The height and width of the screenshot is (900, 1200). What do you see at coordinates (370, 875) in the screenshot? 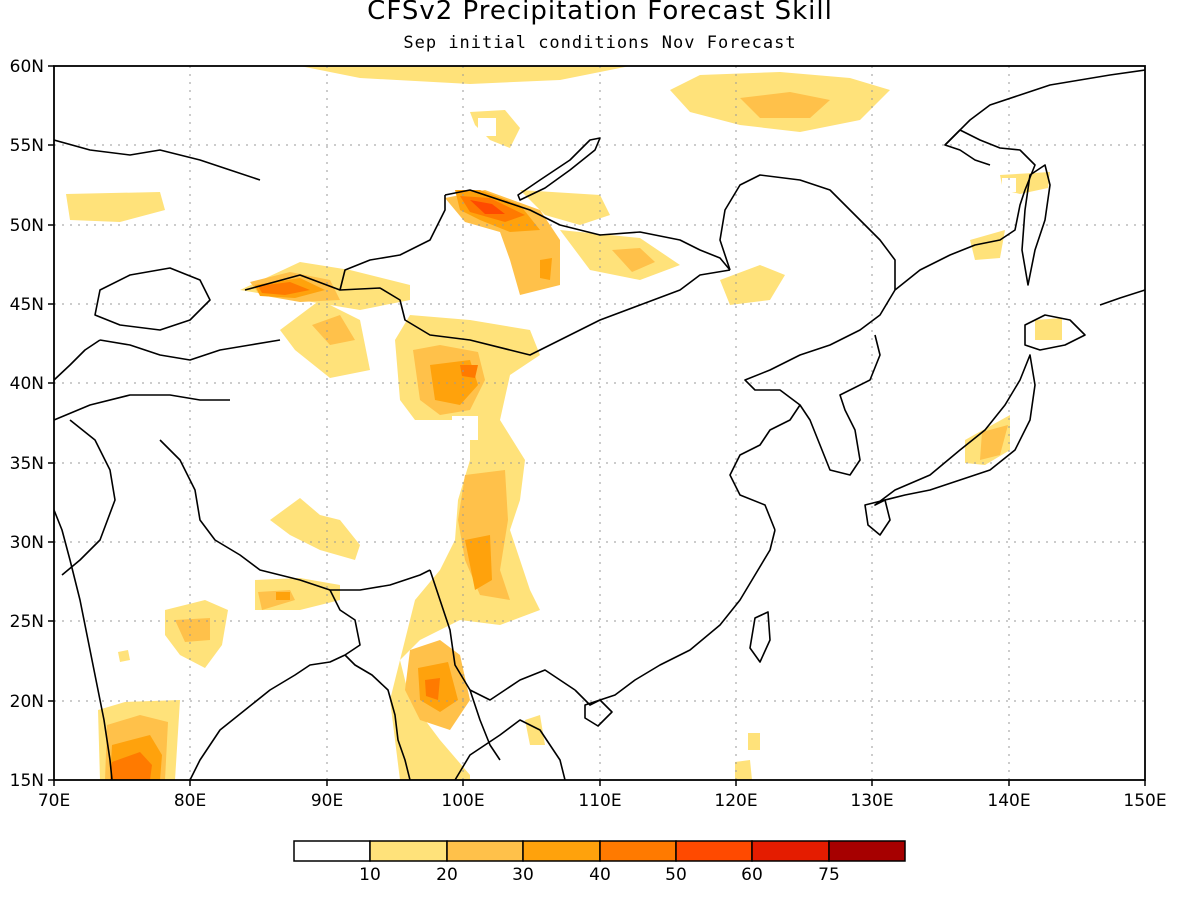
I see `legend-label-10: 10` at bounding box center [370, 875].